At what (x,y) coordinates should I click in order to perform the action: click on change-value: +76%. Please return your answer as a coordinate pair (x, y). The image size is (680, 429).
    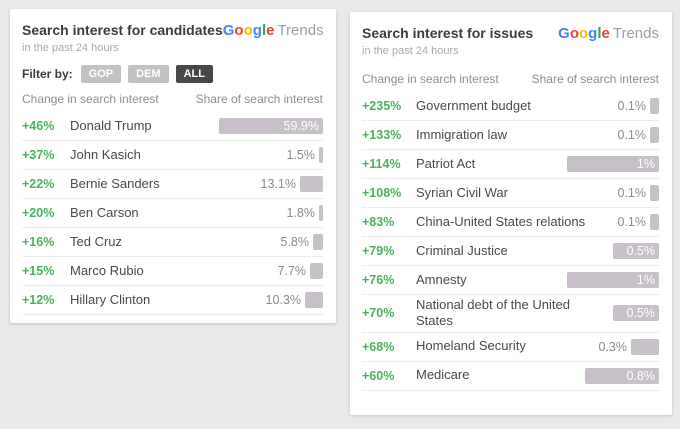
    Looking at the image, I should click on (378, 280).